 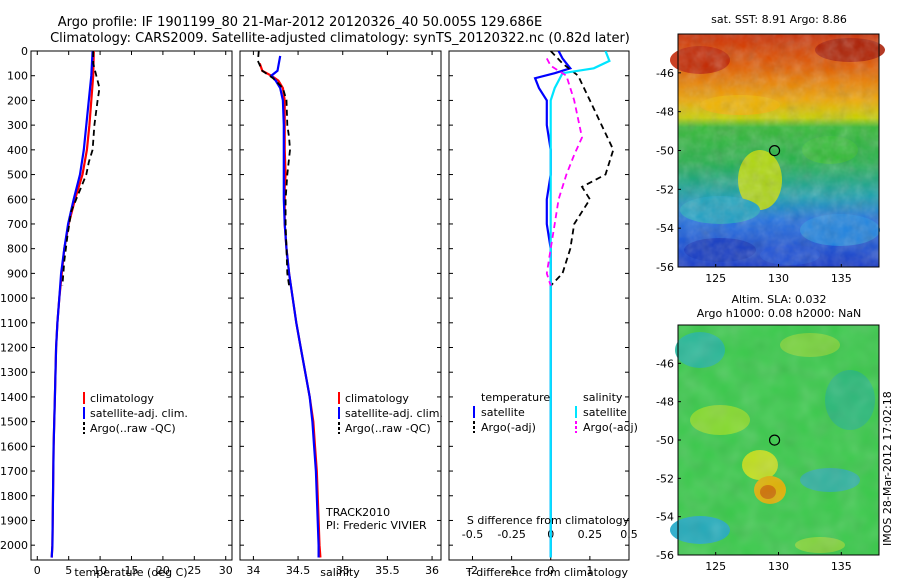 What do you see at coordinates (779, 19) in the screenshot?
I see `sst-map-title: sat. SST: 8.91 Argo: 8.86` at bounding box center [779, 19].